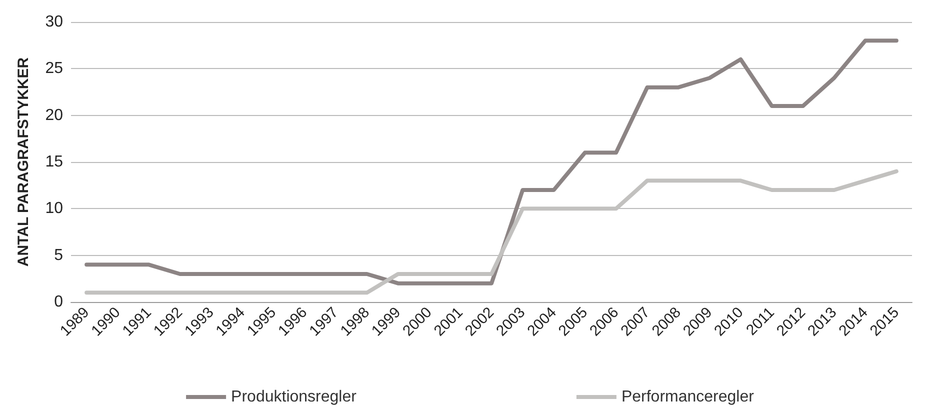 The image size is (940, 418). What do you see at coordinates (54, 69) in the screenshot?
I see `y-tick-label: 25` at bounding box center [54, 69].